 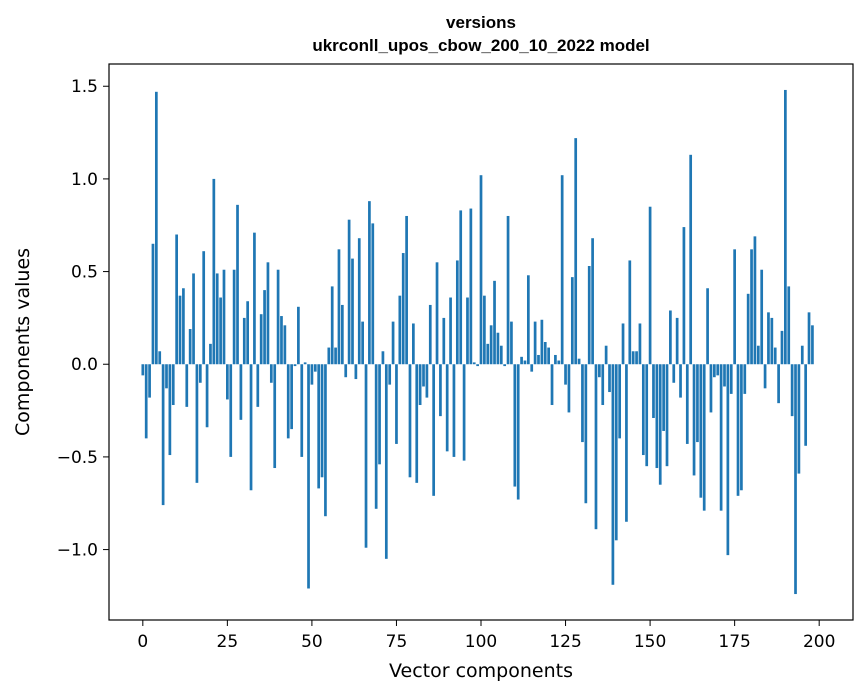 I want to click on x-axis-ticks: 0 25 50 75 100 125 150 175 200, so click(x=486, y=636).